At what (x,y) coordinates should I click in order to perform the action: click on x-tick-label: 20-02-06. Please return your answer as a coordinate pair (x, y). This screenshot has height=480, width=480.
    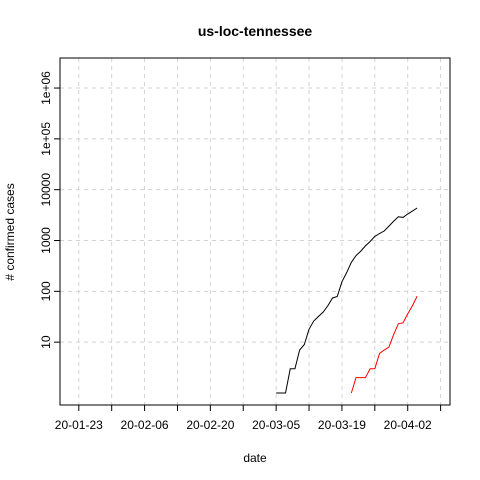
    Looking at the image, I should click on (145, 425).